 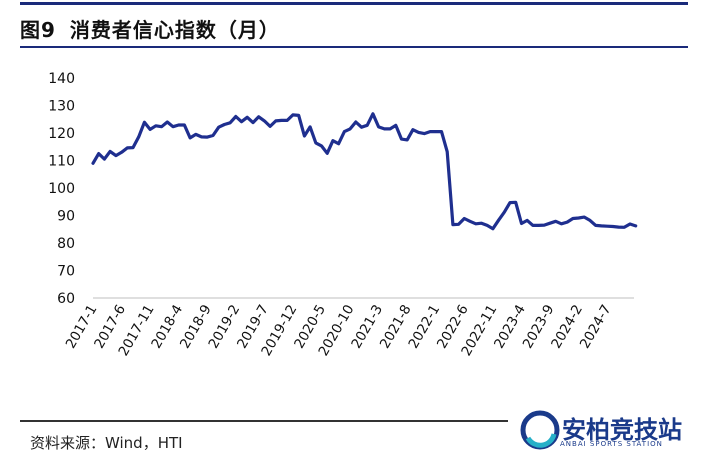 I want to click on y-tick-label: 130, so click(x=61, y=107).